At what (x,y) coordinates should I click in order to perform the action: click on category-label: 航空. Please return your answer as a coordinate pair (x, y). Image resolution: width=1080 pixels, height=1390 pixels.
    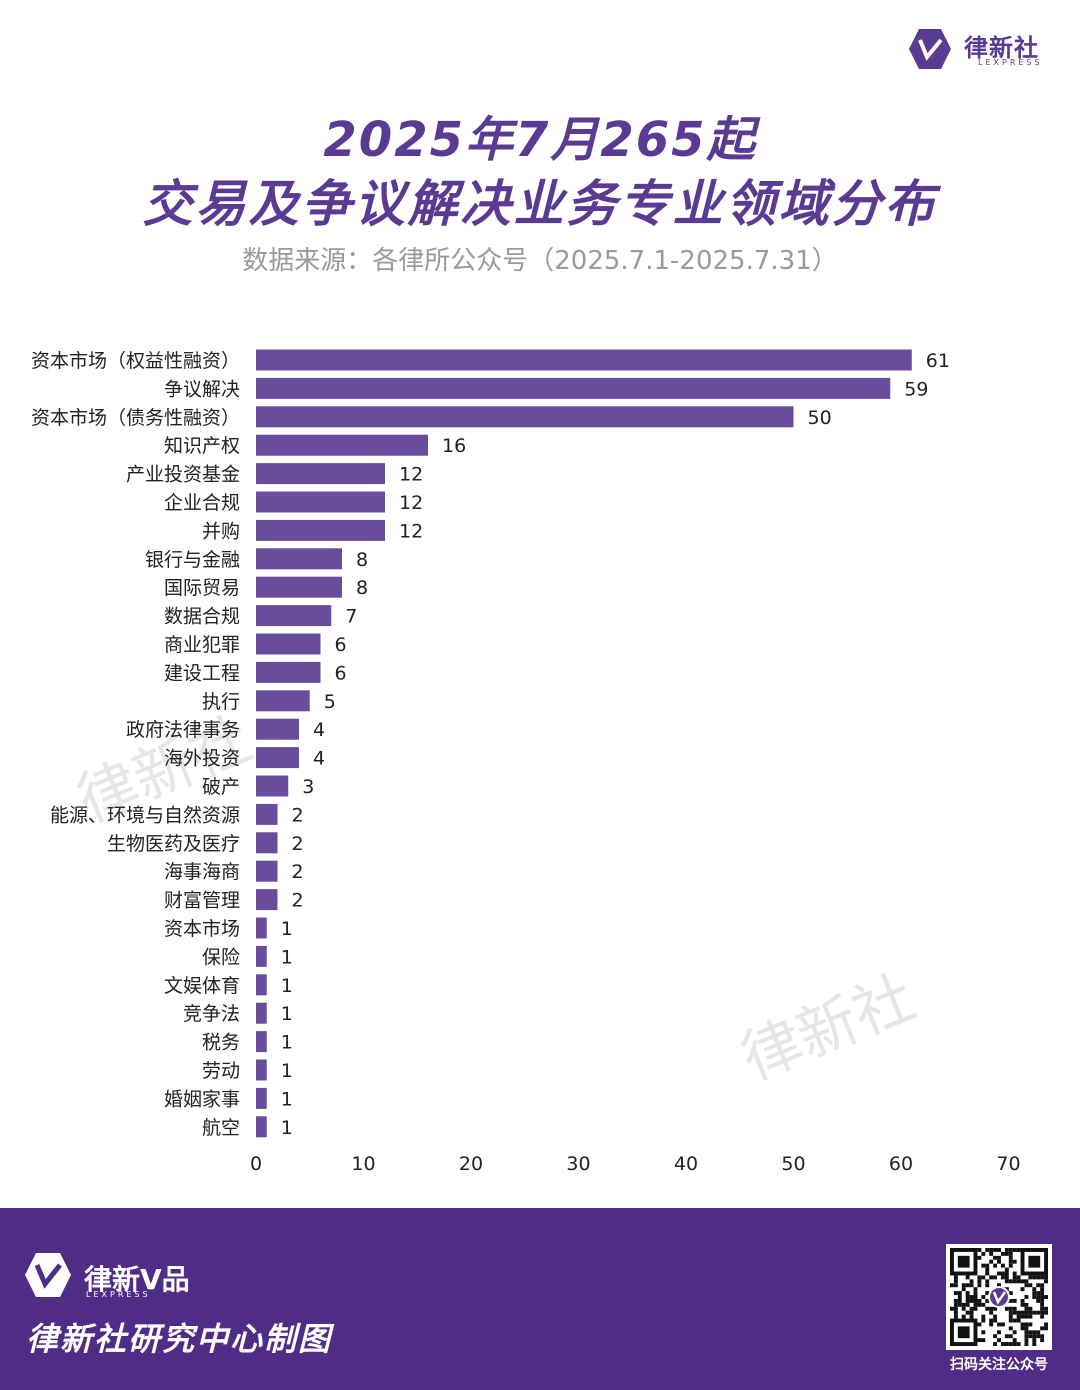
    Looking at the image, I should click on (221, 1128).